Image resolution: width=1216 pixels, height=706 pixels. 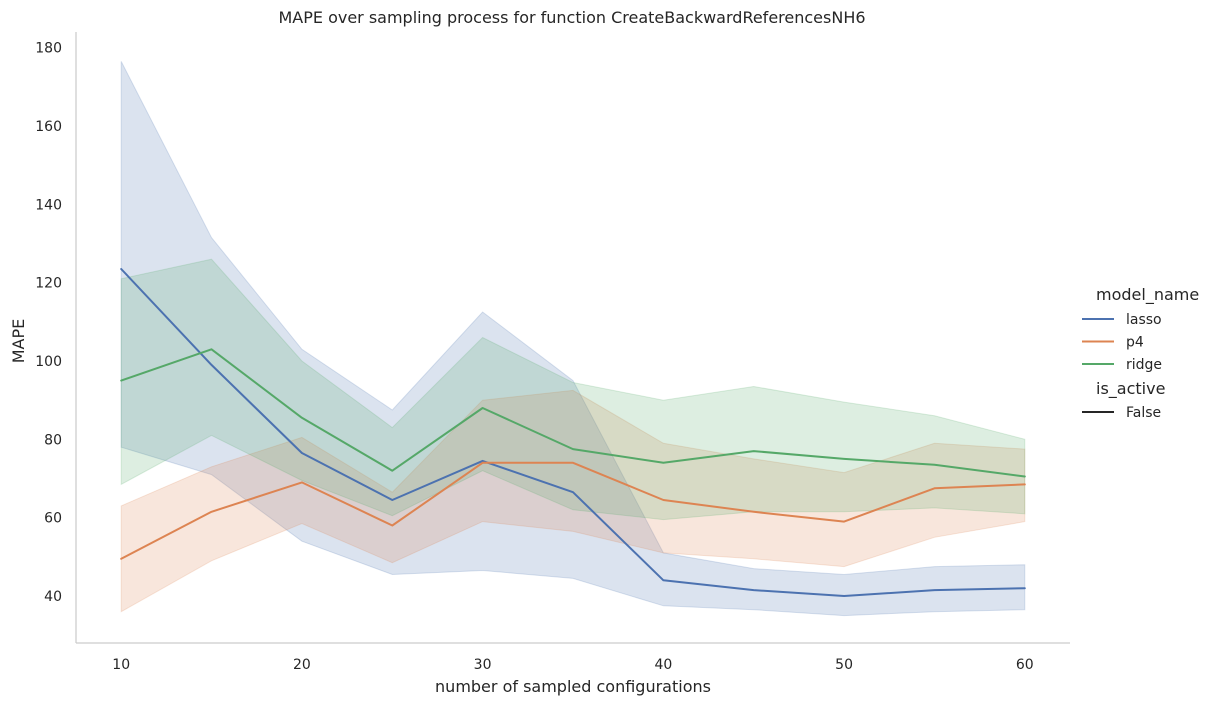 I want to click on y-tick-label: 180, so click(x=48, y=49).